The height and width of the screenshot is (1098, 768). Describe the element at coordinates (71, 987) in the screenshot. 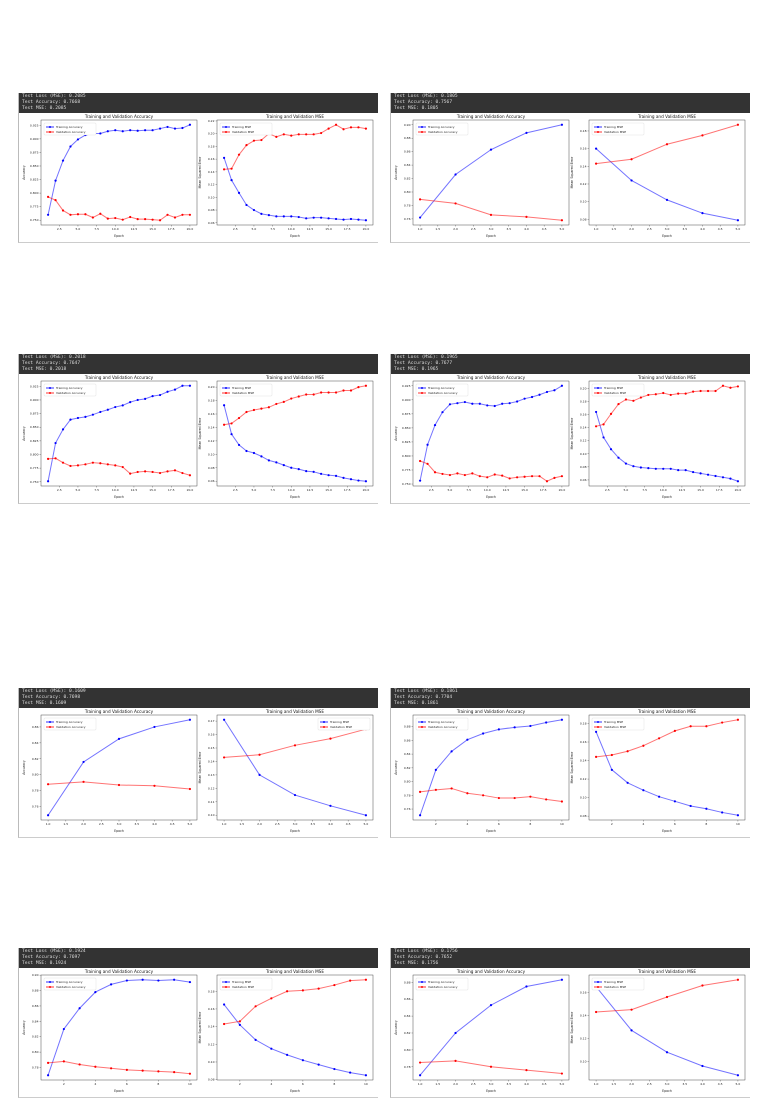

I see `legend-label: Validation Accuracy` at that location.